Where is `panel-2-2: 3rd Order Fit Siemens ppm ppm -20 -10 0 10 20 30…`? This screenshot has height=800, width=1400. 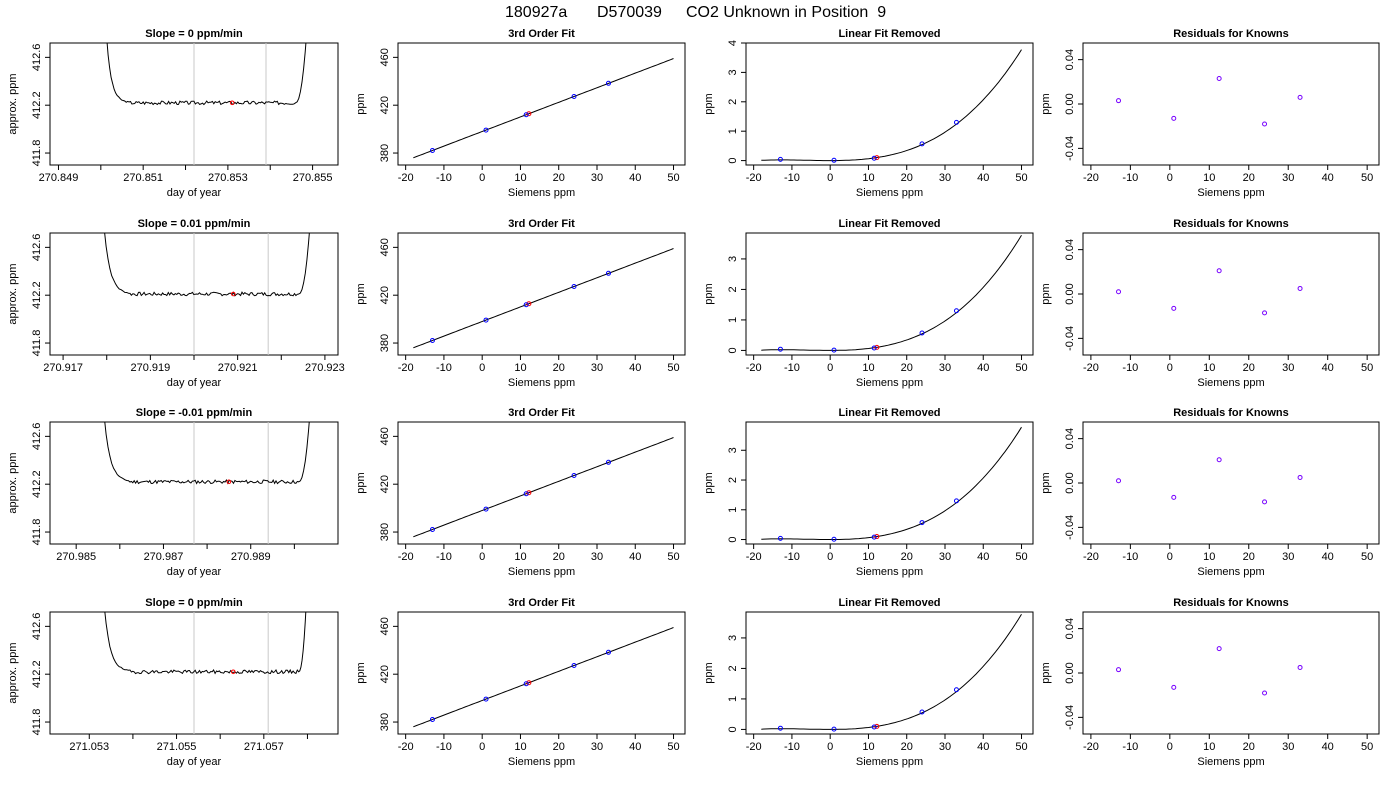 panel-2-2: 3rd Order Fit Siemens ppm ppm -20 -10 0 10 20 30… is located at coordinates (520, 303).